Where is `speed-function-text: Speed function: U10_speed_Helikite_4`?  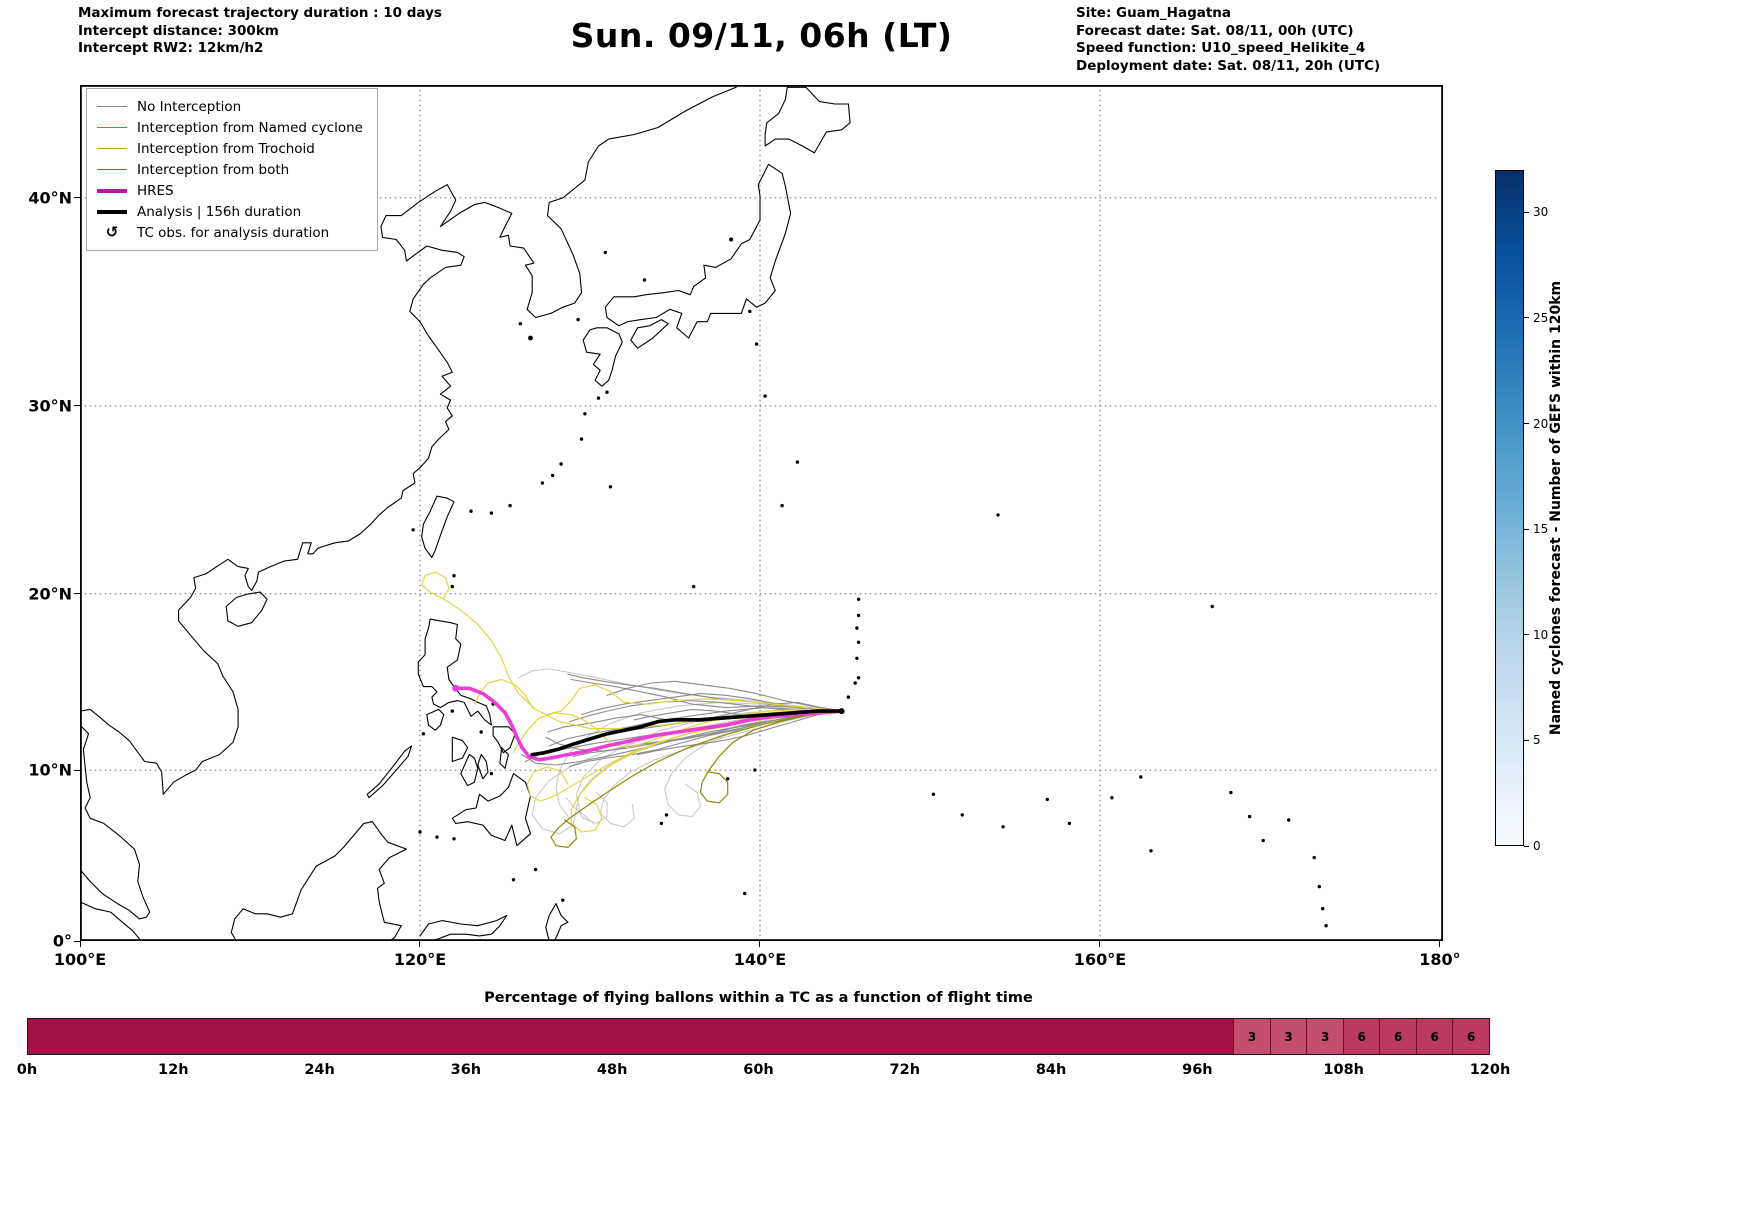
speed-function-text: Speed function: U10_speed_Helikite_4 is located at coordinates (1221, 48).